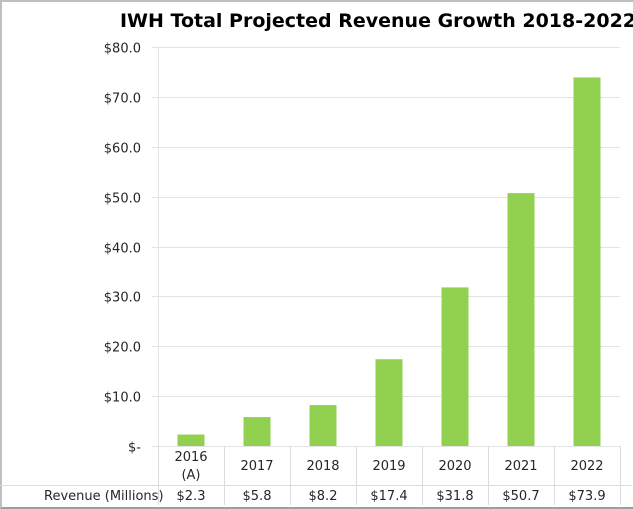 The image size is (633, 509). Describe the element at coordinates (190, 475) in the screenshot. I see `x-category-label-line: (A)` at that location.